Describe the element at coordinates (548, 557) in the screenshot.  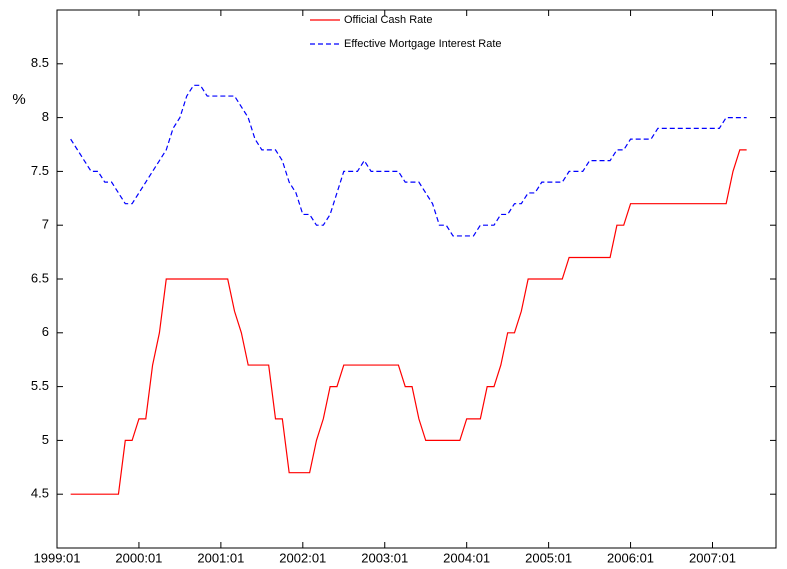
I see `x-tick-label: 2005:01` at that location.